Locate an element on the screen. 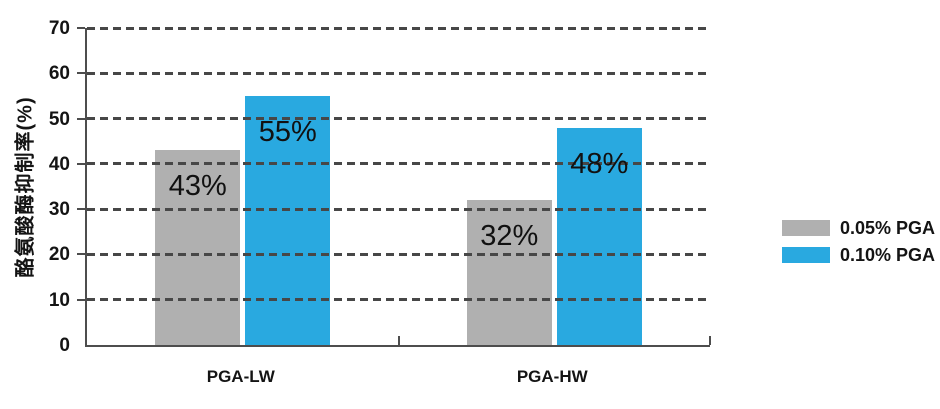 The height and width of the screenshot is (409, 940). y-tick-label-60: 60 is located at coordinates (59, 74).